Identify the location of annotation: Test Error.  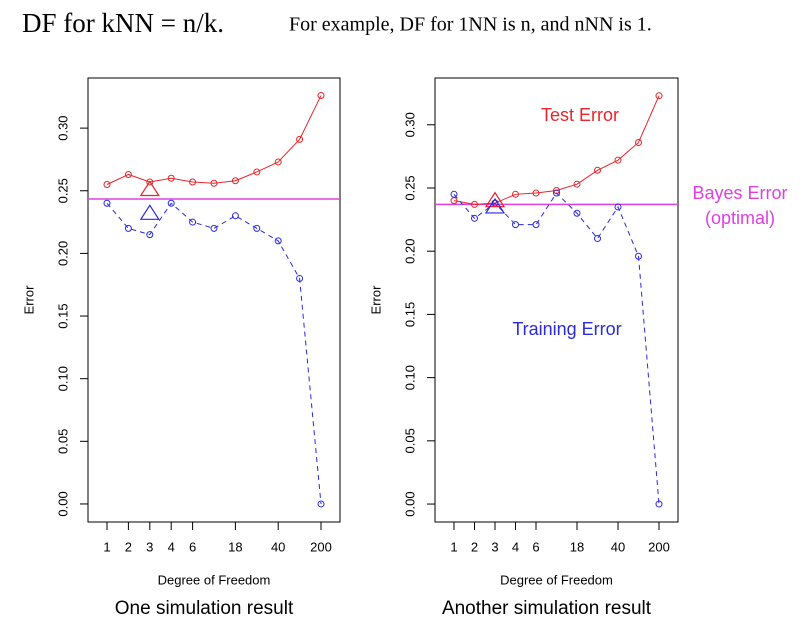
(580, 115).